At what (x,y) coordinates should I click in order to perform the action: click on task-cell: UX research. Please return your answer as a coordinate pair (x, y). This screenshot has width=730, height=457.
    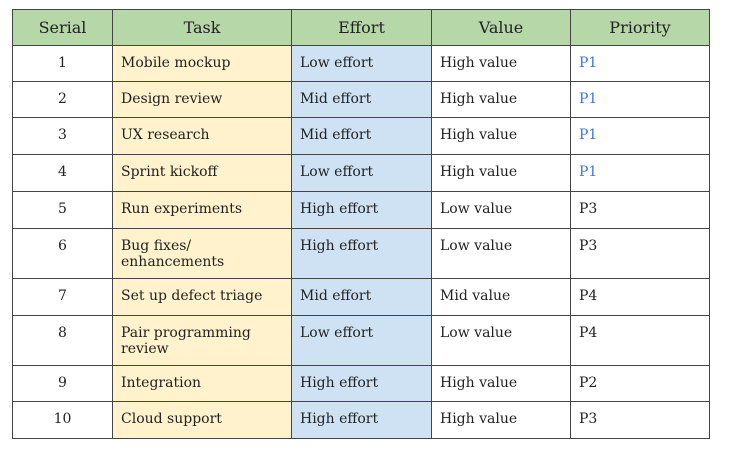
    Looking at the image, I should click on (202, 136).